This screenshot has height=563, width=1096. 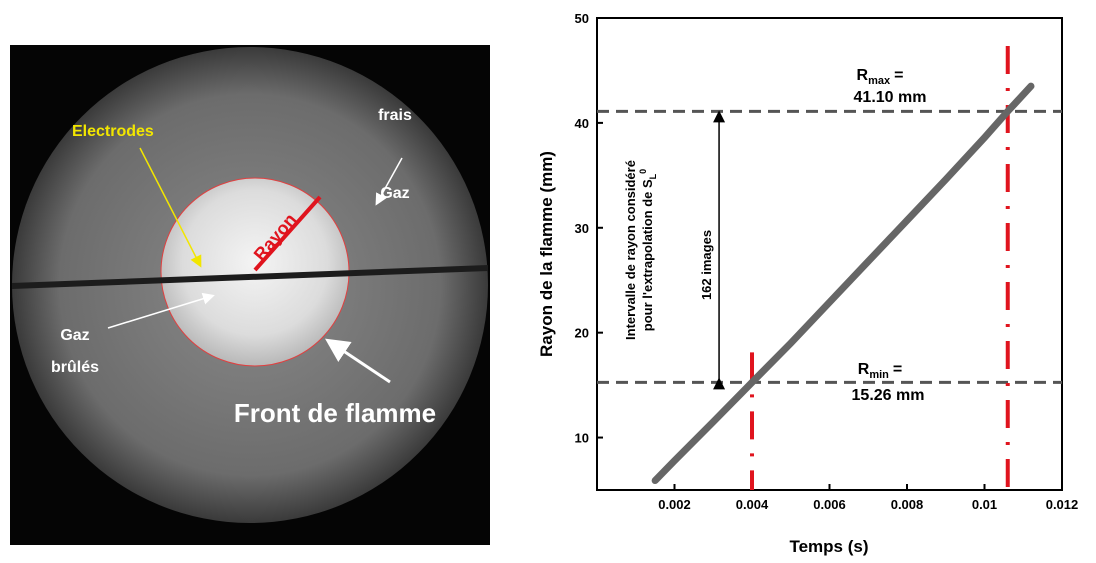 I want to click on annotation-part: pour l'extrapolation de S, so click(x=647, y=255).